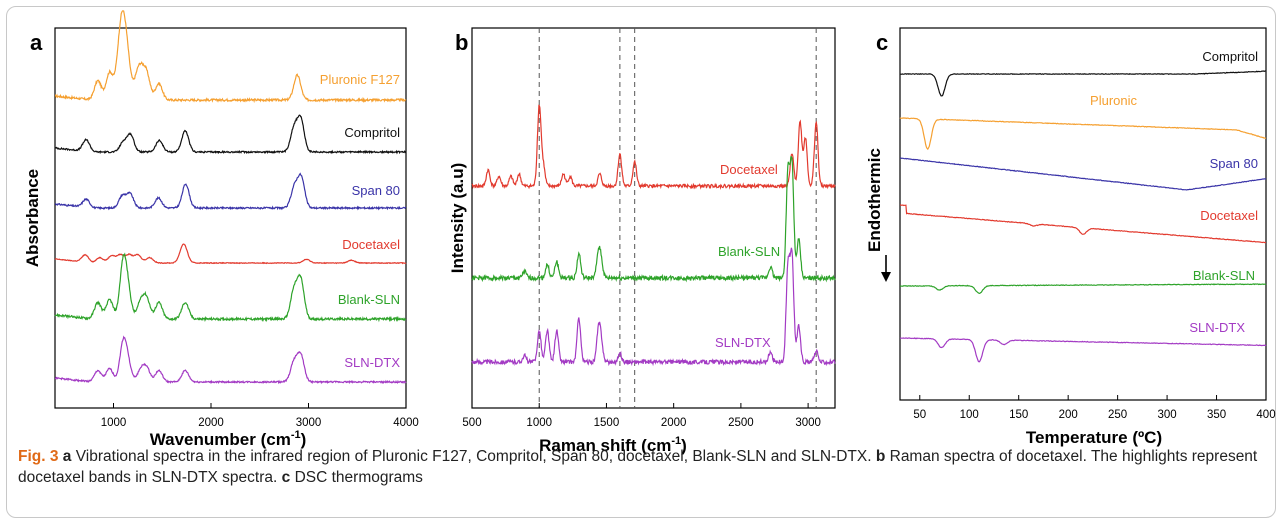 This screenshot has height=527, width=1284. I want to click on panel-b-x-ticks: 500 1000 1500 2000 2500 3000, so click(641, 416).